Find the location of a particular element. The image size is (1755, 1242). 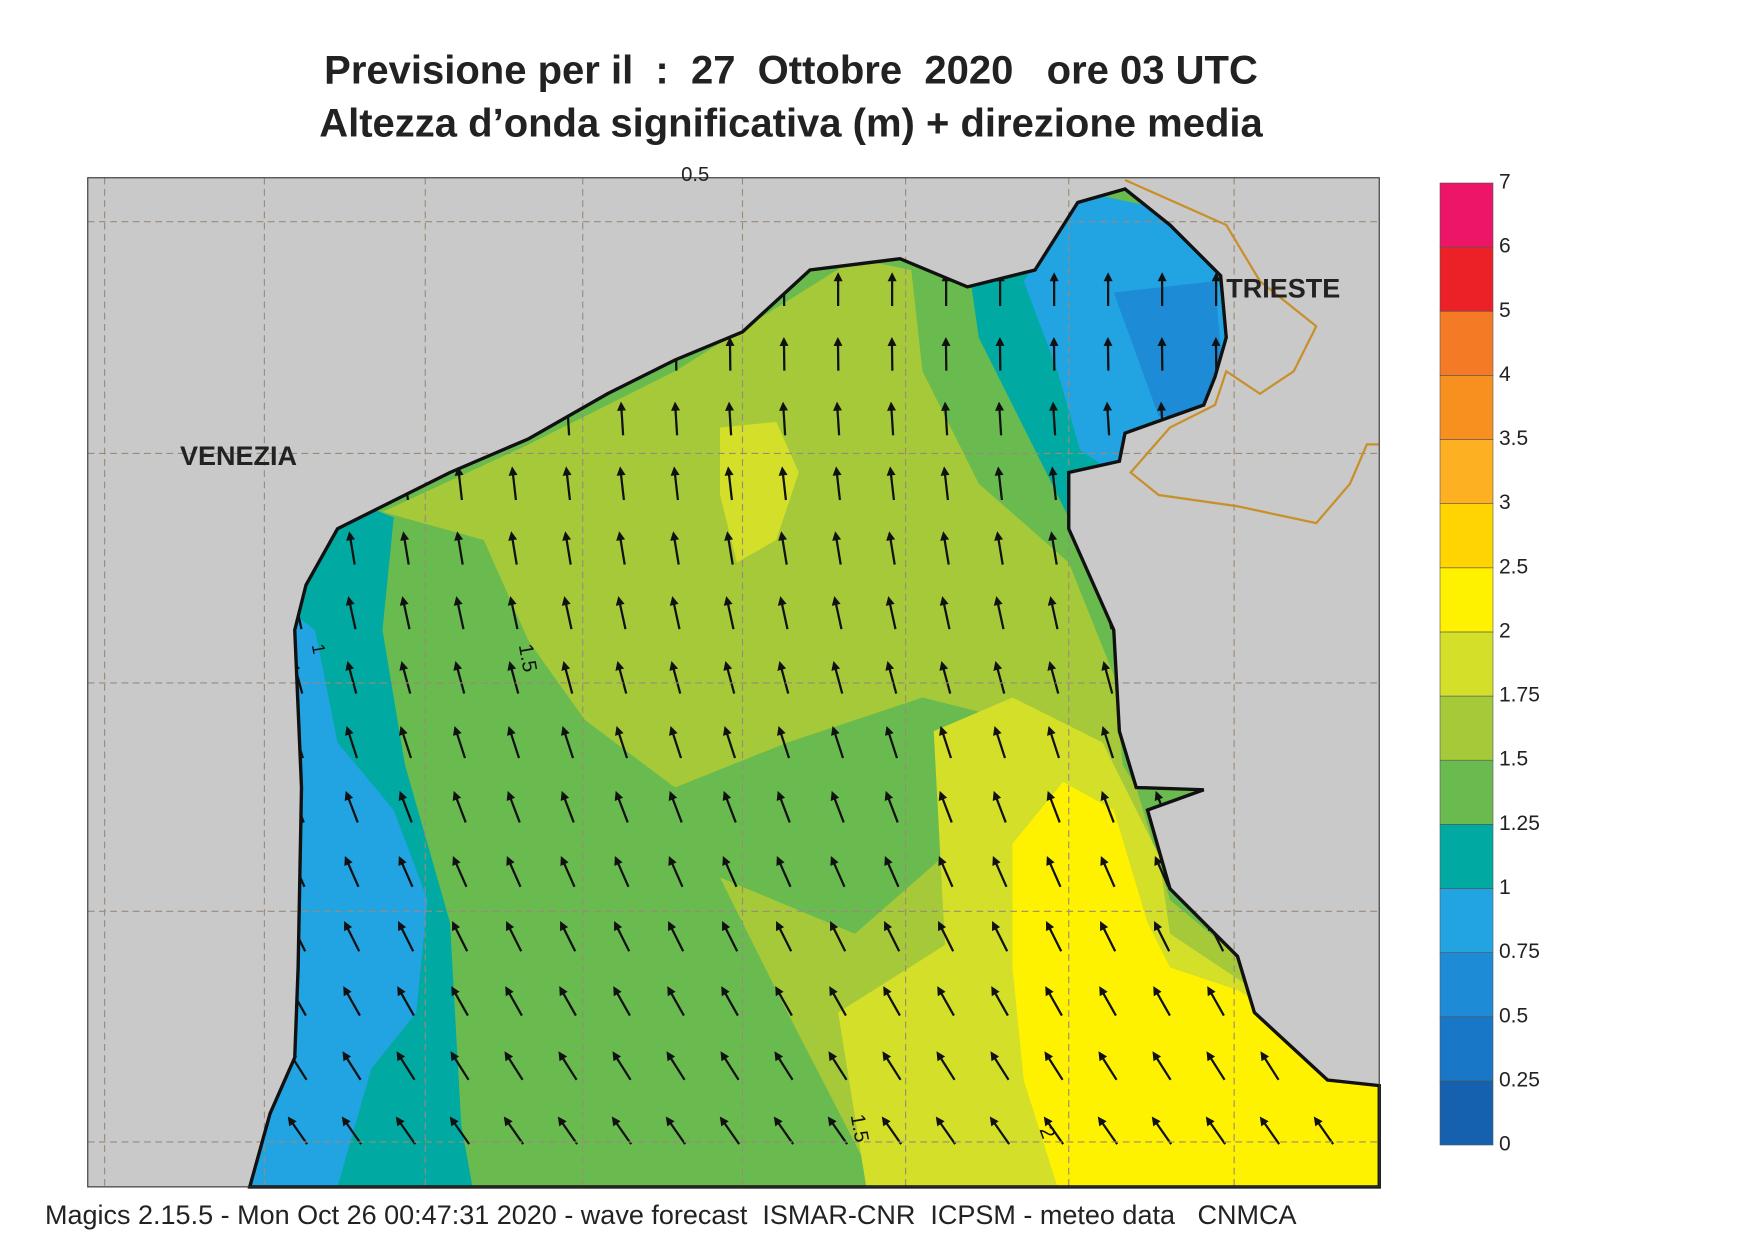

legend-label: 0.75 is located at coordinates (1519, 951).